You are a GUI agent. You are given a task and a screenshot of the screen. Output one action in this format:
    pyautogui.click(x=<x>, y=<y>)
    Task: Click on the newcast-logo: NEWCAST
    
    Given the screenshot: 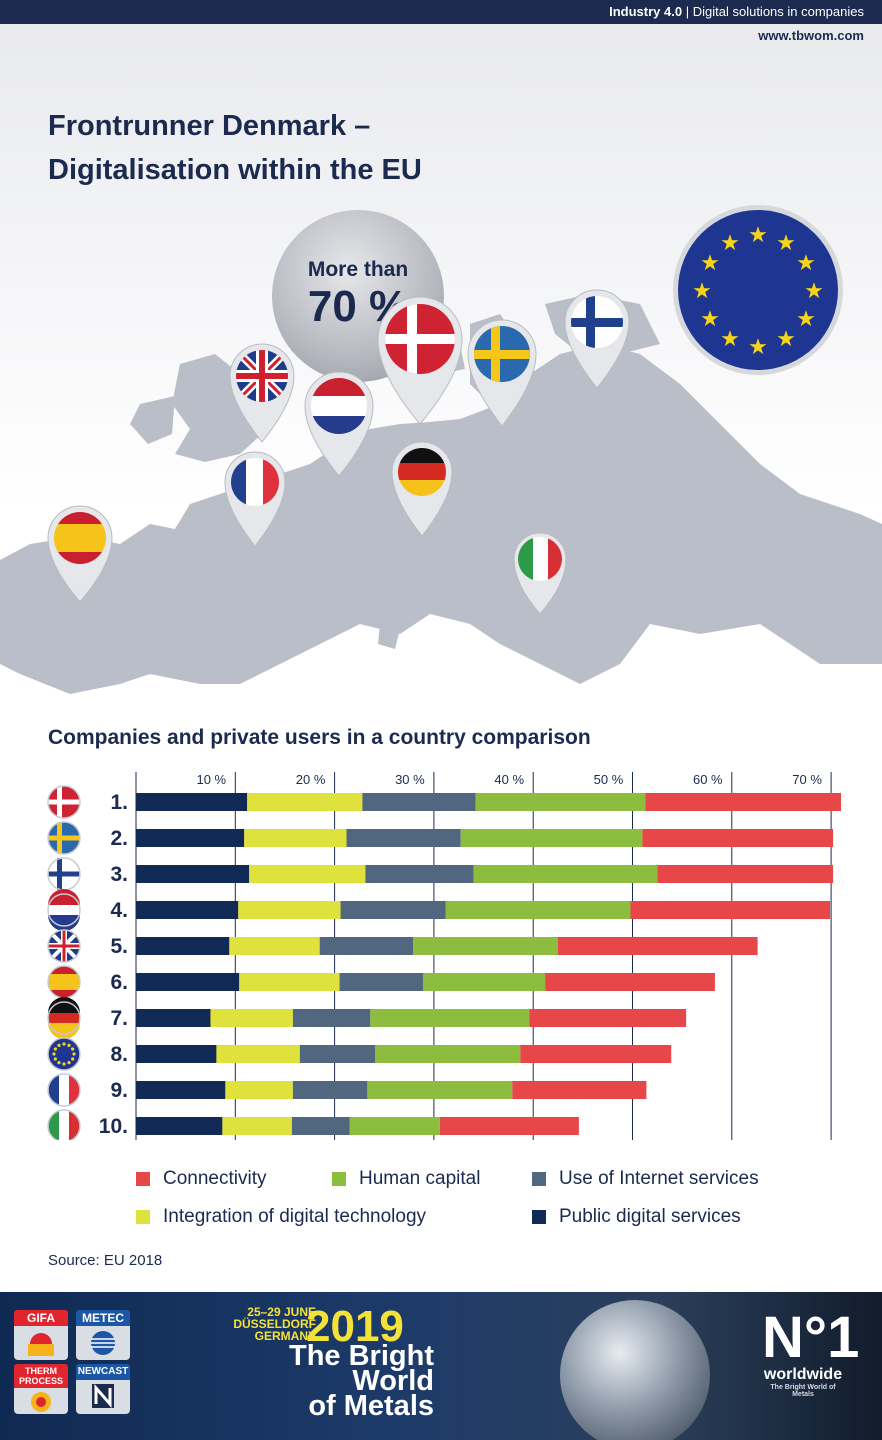 What is the action you would take?
    pyautogui.click(x=103, y=1389)
    